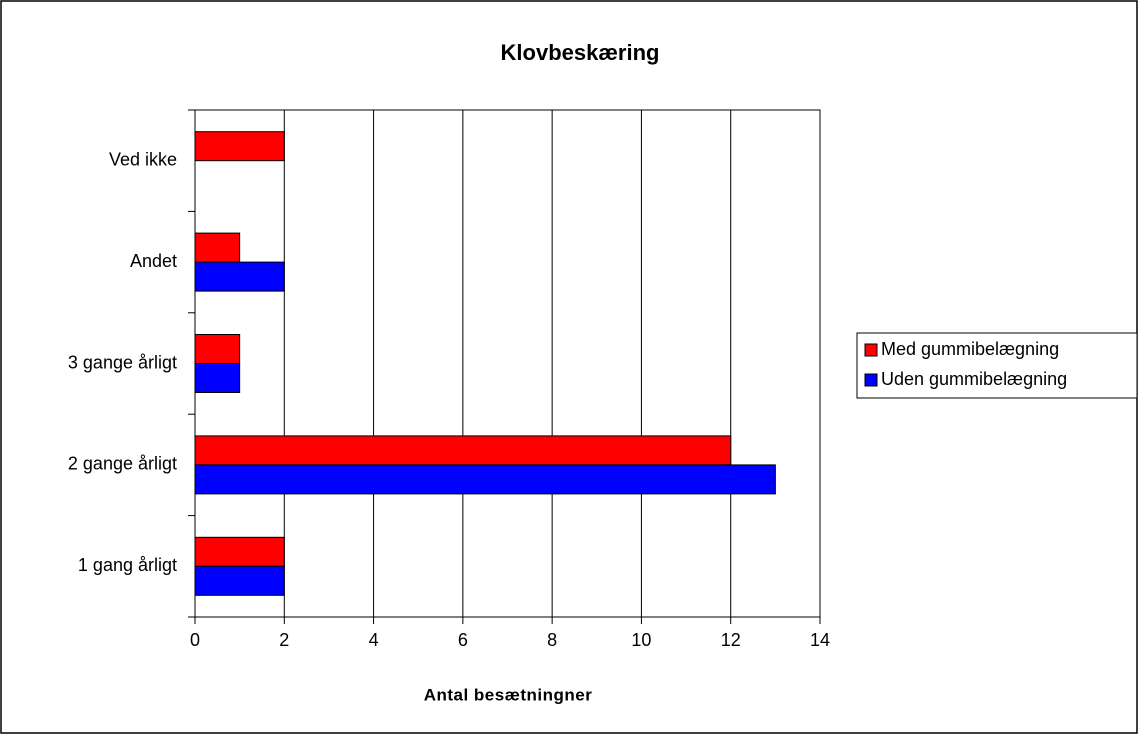  What do you see at coordinates (284, 640) in the screenshot?
I see `x-tick-label: 2` at bounding box center [284, 640].